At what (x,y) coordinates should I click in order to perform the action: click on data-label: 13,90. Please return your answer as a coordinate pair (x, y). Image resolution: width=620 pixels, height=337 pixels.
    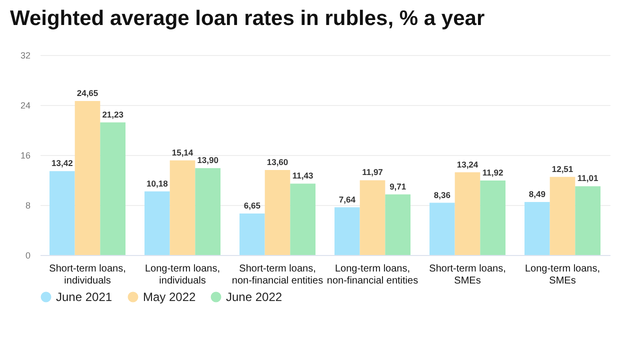
    Looking at the image, I should click on (208, 160).